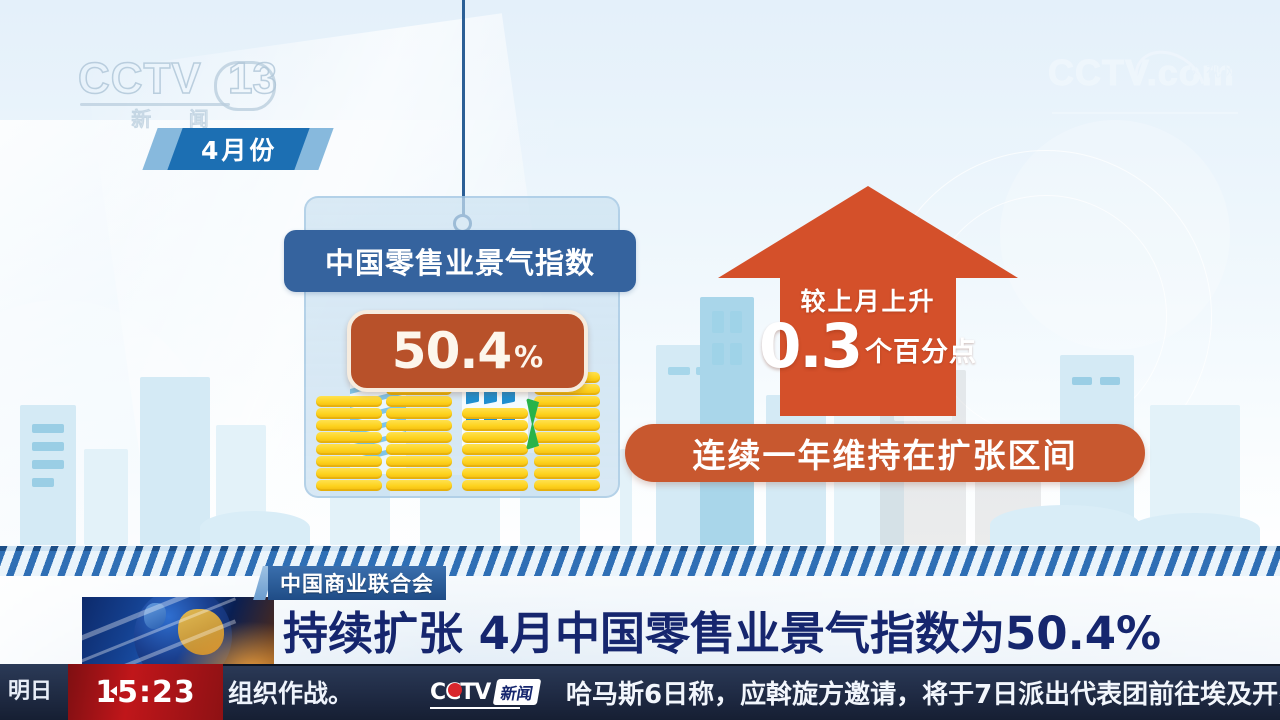 The image size is (1280, 720). What do you see at coordinates (1141, 72) in the screenshot?
I see `watermark-text: CCTV.com` at bounding box center [1141, 72].